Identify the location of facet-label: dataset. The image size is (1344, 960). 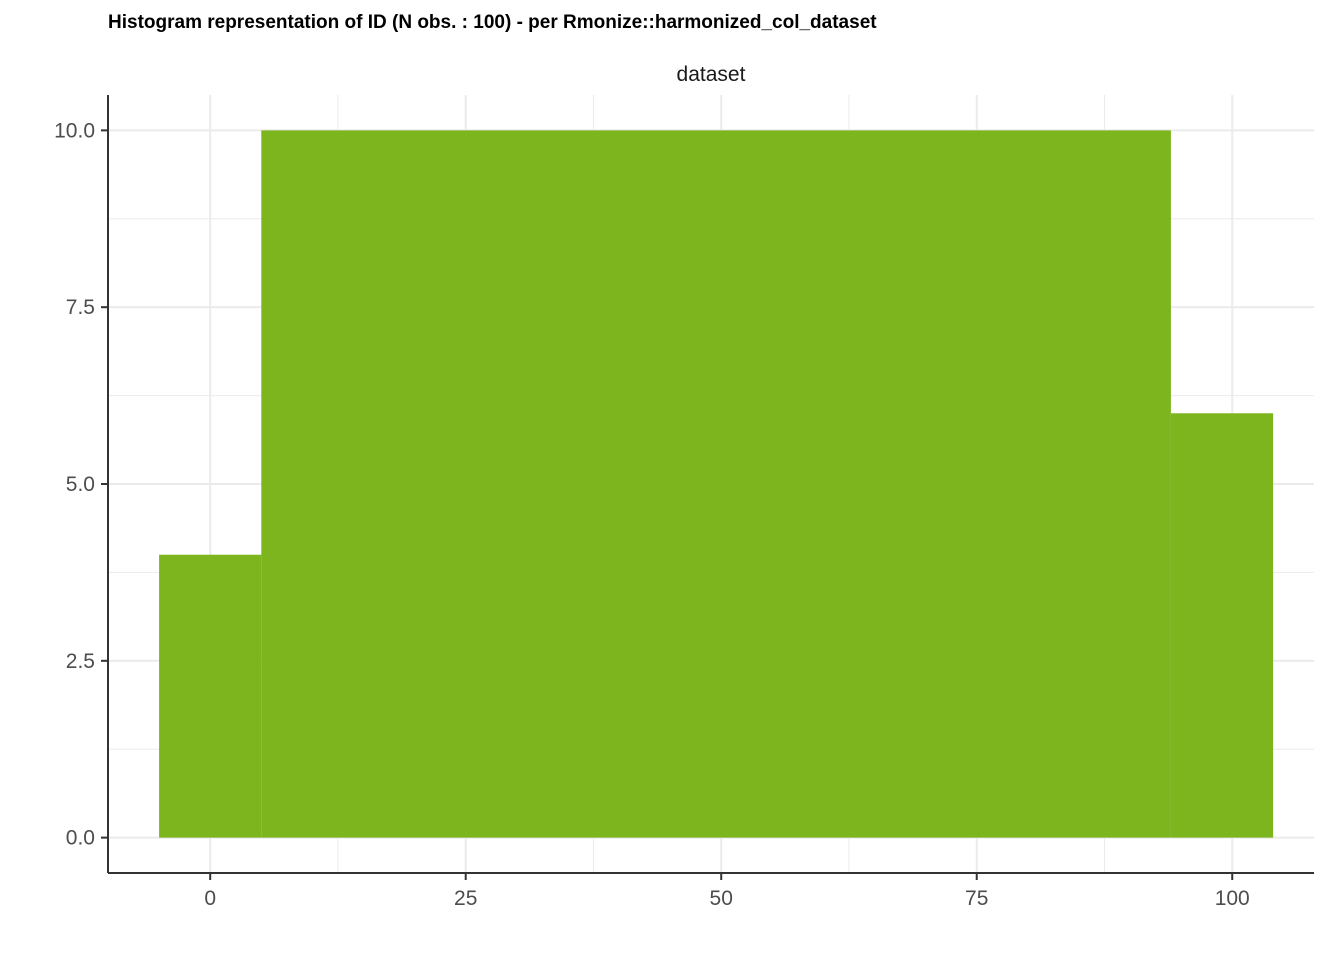
(711, 74).